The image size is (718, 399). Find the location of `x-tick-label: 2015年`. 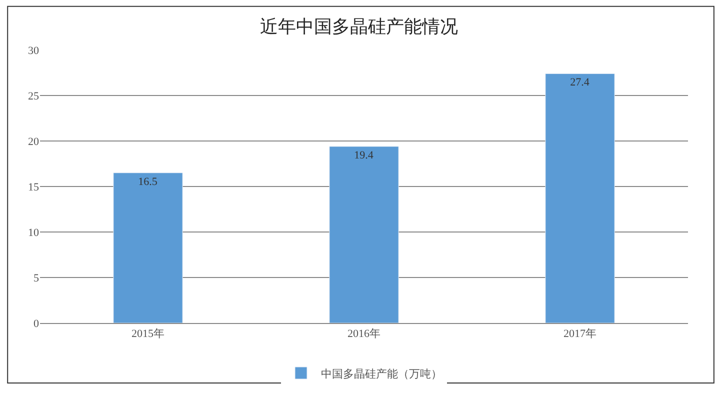

x-tick-label: 2015年 is located at coordinates (148, 334).